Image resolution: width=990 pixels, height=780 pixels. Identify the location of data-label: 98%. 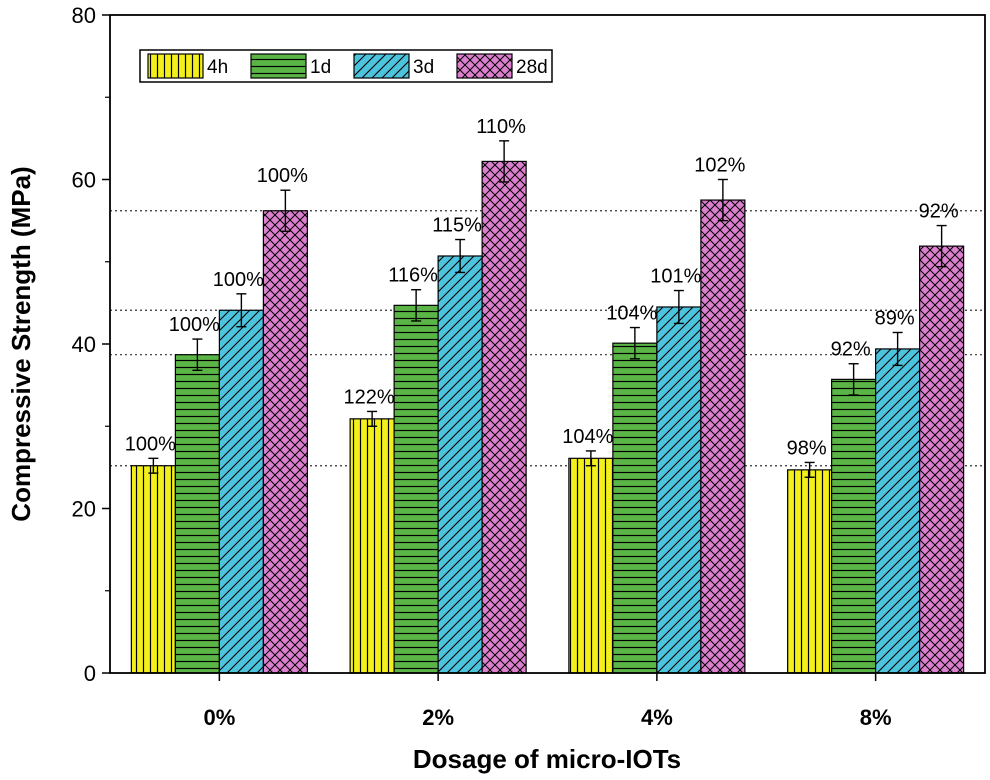
(807, 448).